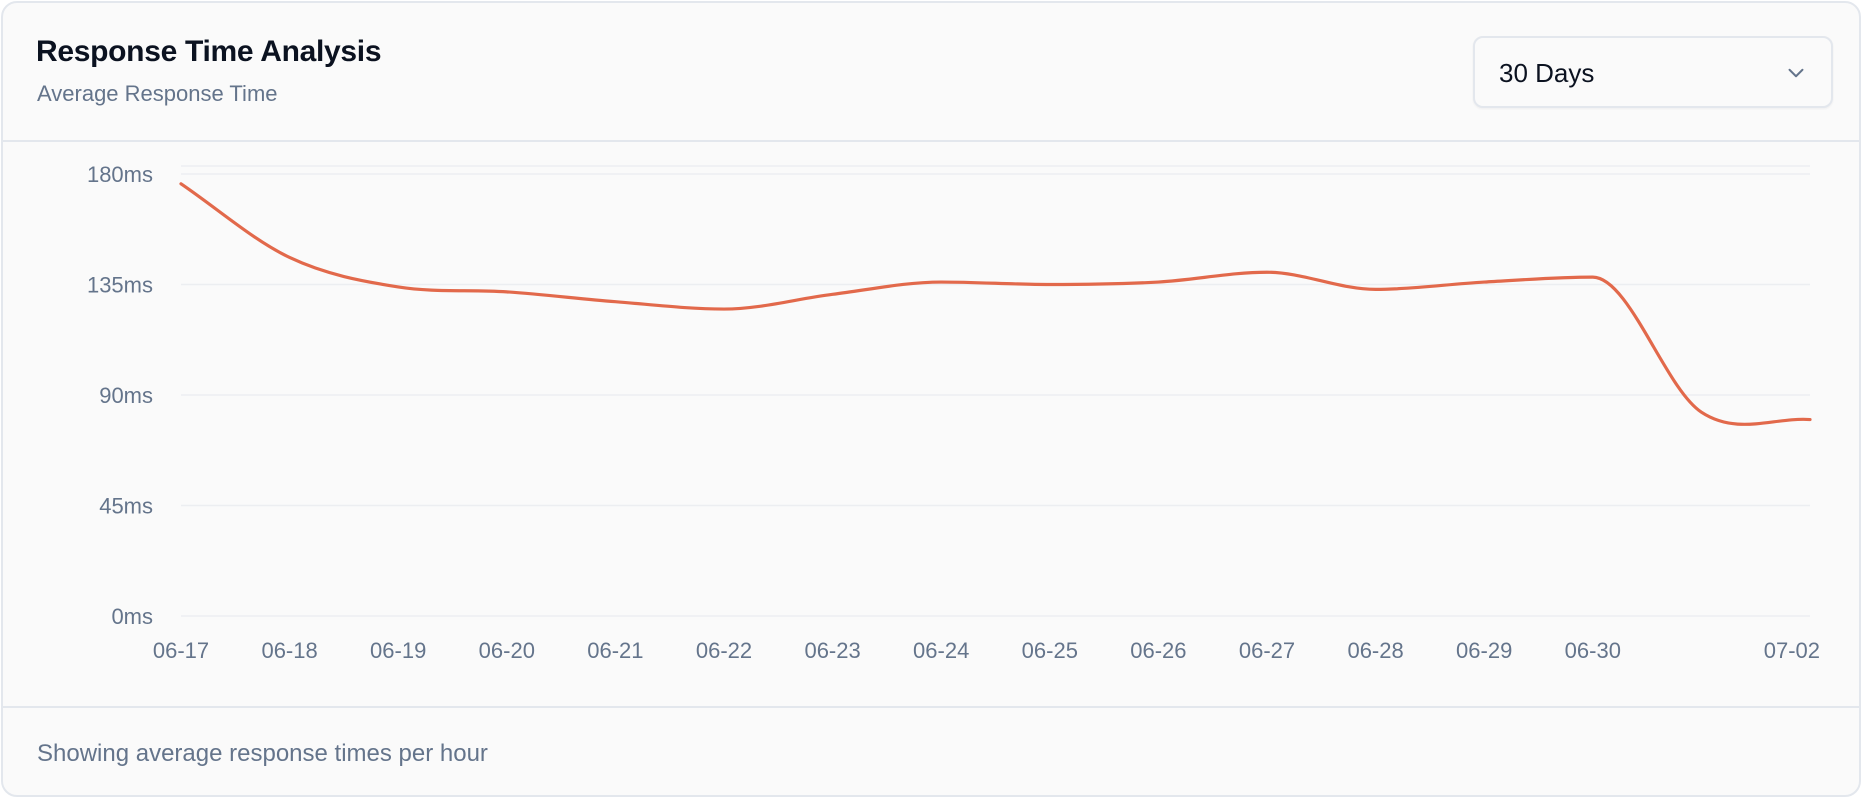 The image size is (1864, 800). What do you see at coordinates (1792, 650) in the screenshot?
I see `x-tick-label: 07-02` at bounding box center [1792, 650].